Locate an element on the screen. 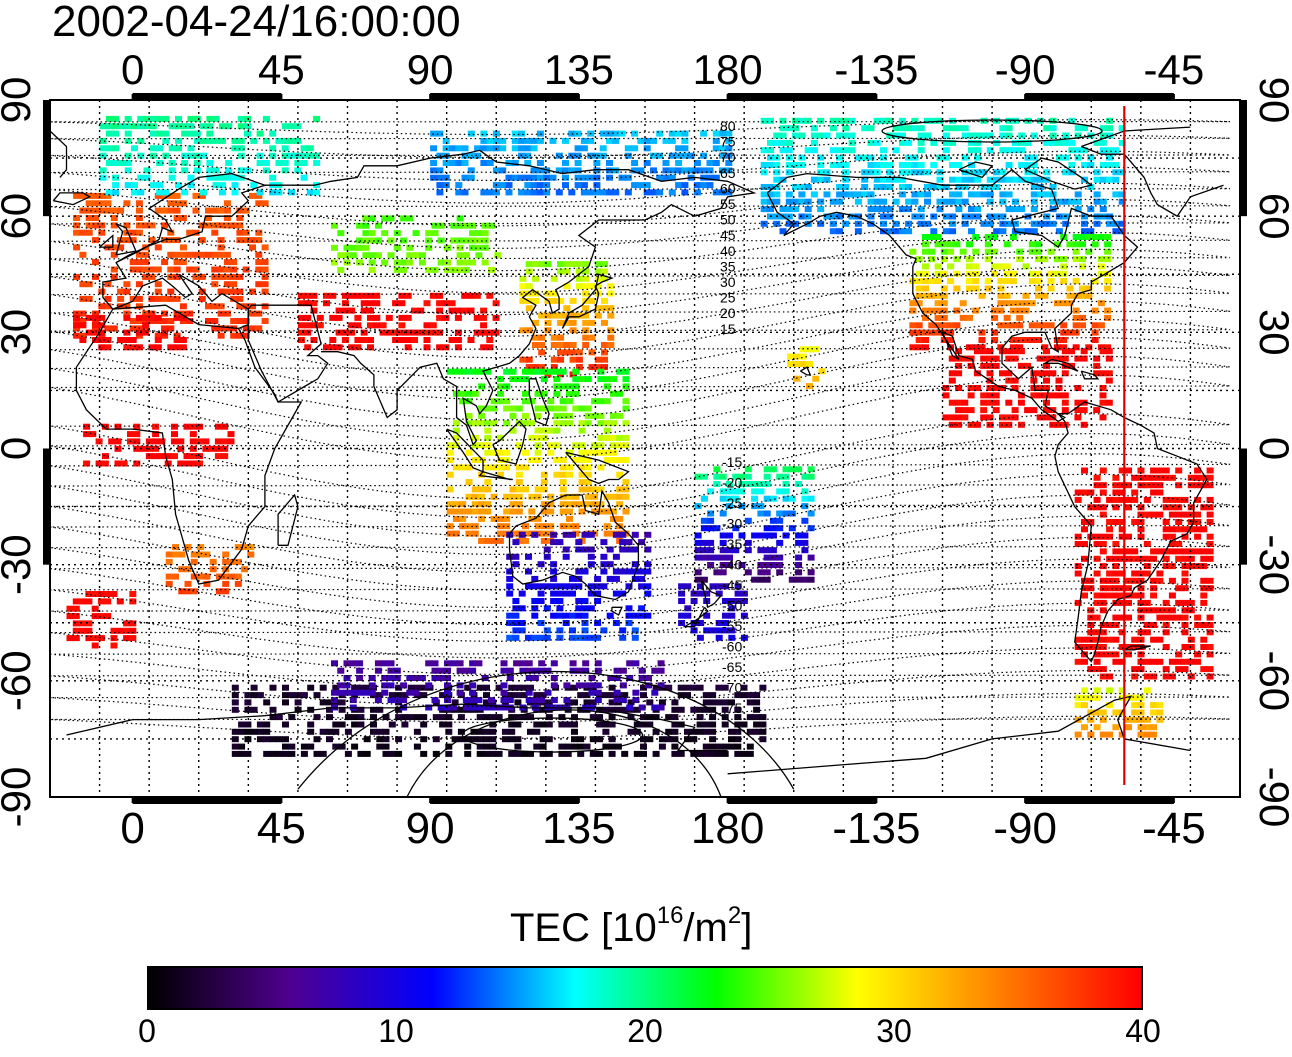  contour-label: -75 is located at coordinates (732, 708).